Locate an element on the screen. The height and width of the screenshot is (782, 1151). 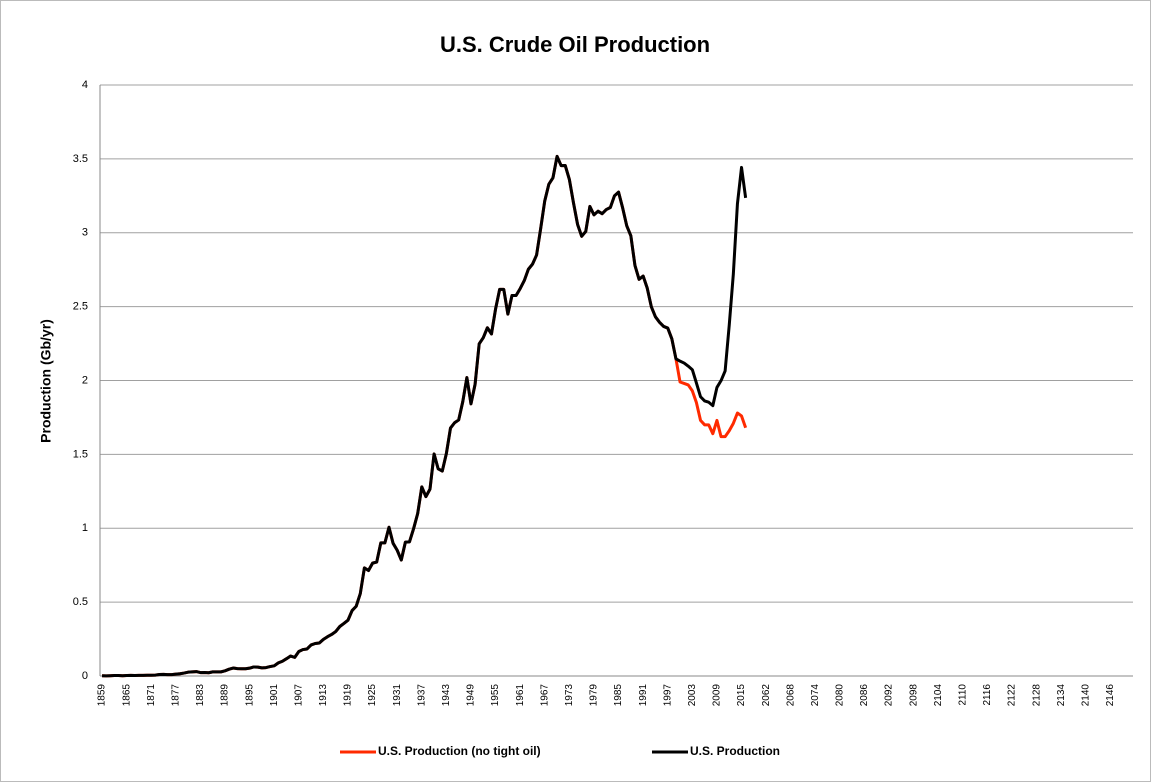
x-tick-label: 1925 is located at coordinates (372, 695).